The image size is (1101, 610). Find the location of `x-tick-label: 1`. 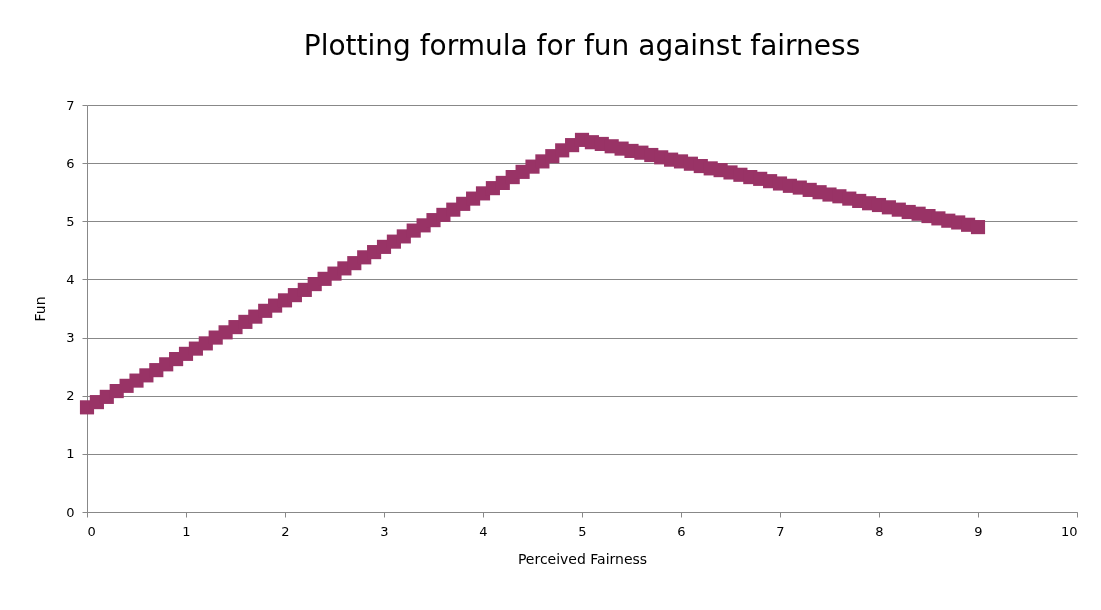

x-tick-label: 1 is located at coordinates (186, 531).